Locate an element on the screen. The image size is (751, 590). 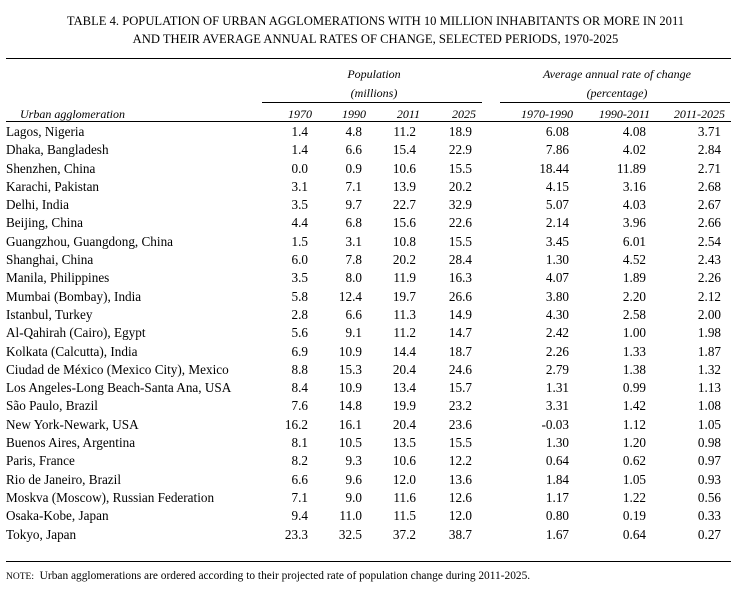
pop-1990-cell: 7.8 is located at coordinates (353, 260).